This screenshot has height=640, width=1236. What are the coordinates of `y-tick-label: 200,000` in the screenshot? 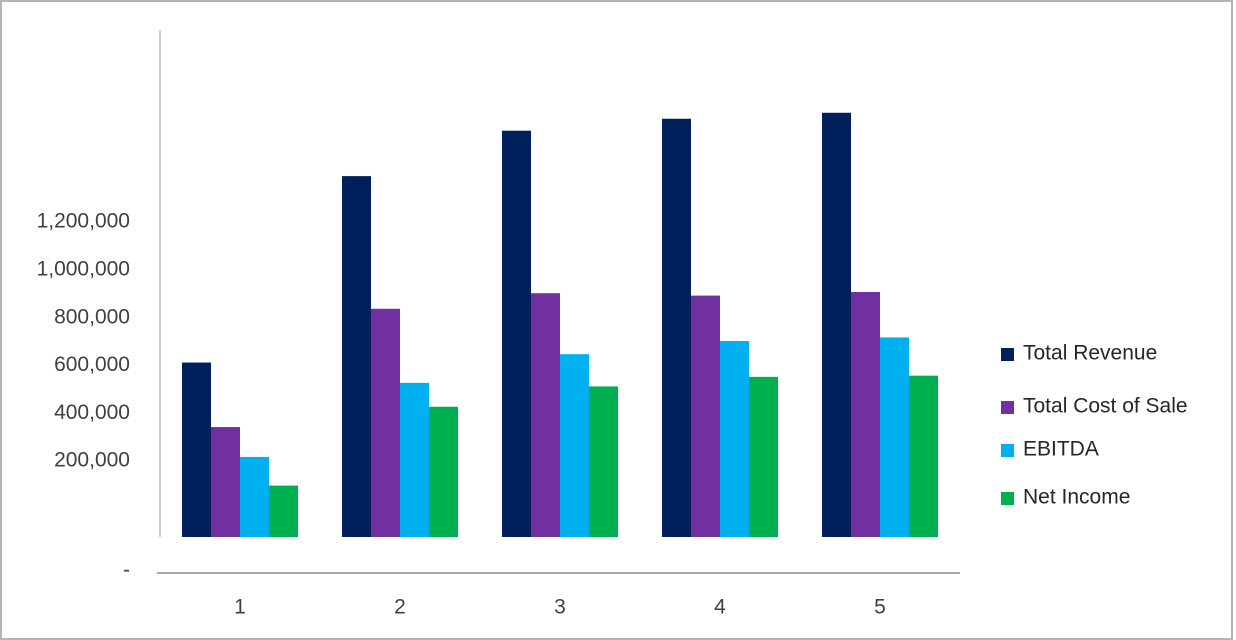 It's located at (92, 460).